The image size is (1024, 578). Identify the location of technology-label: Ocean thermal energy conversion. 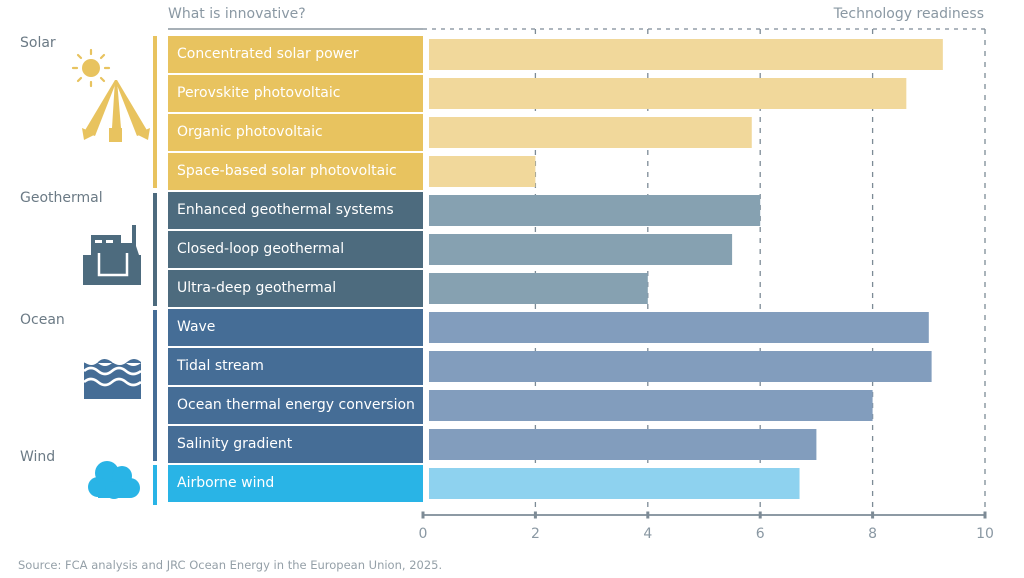
(295, 405).